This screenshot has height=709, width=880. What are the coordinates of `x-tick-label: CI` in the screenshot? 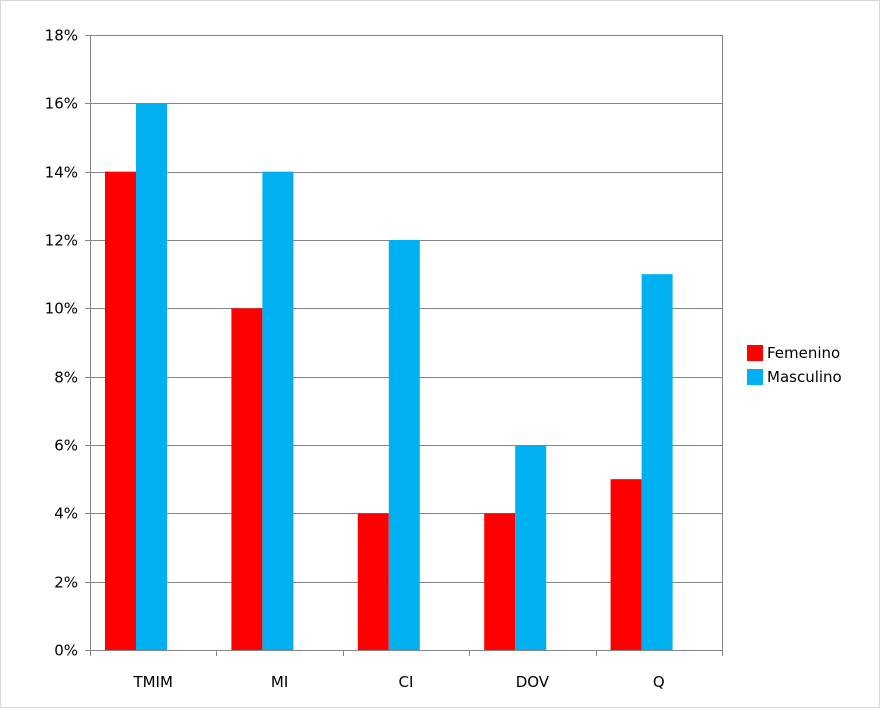 It's located at (406, 682).